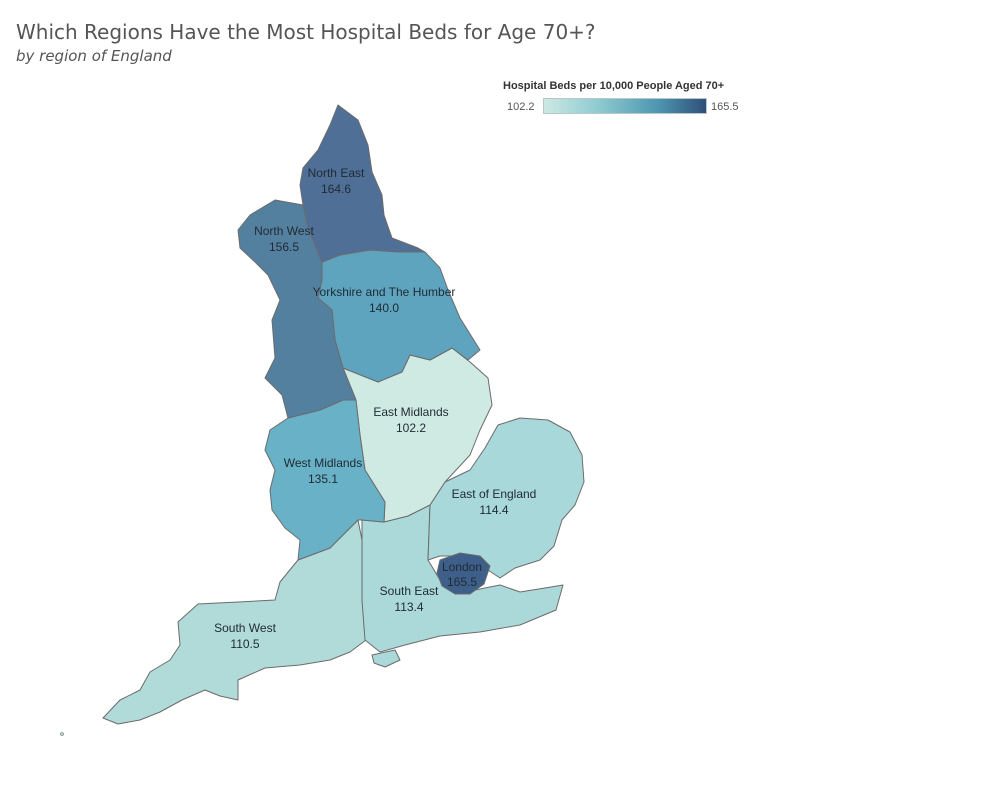 This screenshot has height=800, width=1000. What do you see at coordinates (245, 636) in the screenshot?
I see `label-south-west: South West 110.5` at bounding box center [245, 636].